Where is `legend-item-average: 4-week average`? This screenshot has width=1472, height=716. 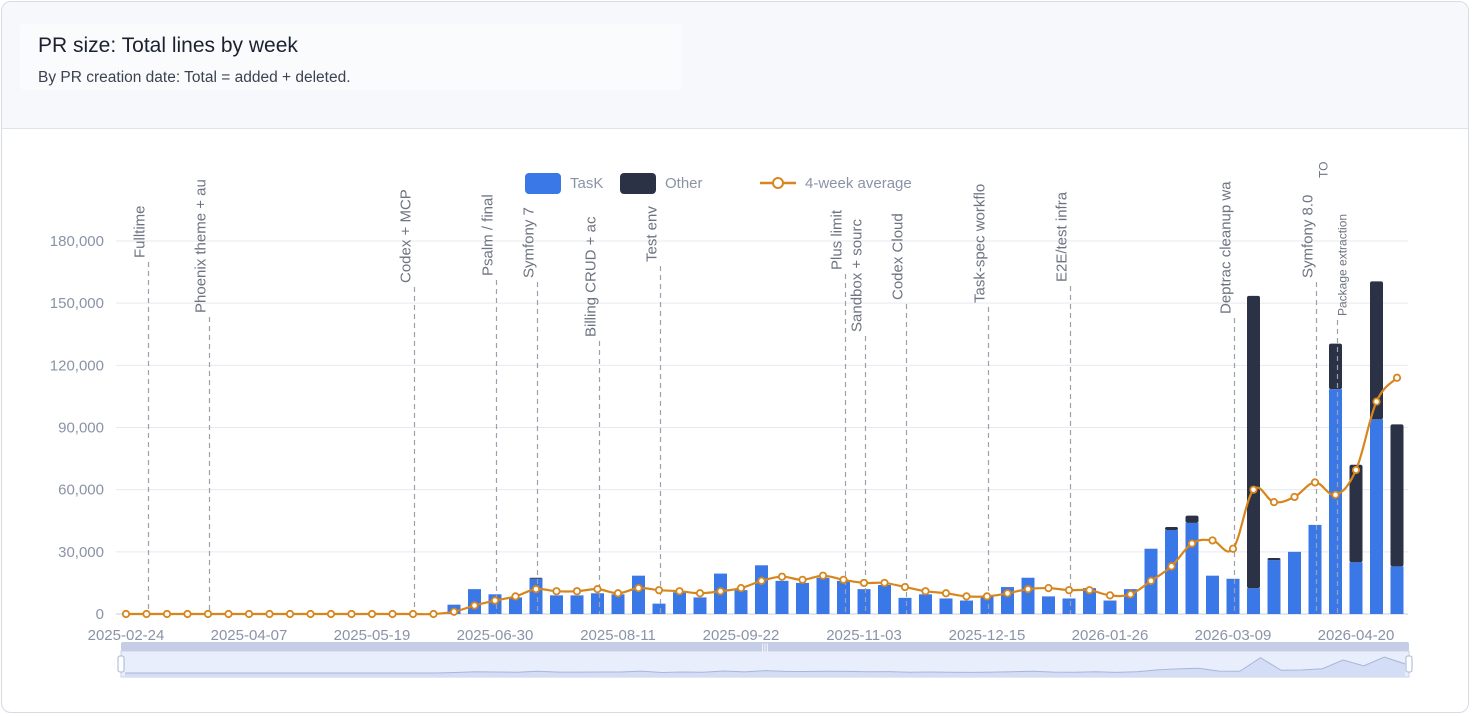
legend-item-average: 4-week average is located at coordinates (836, 183).